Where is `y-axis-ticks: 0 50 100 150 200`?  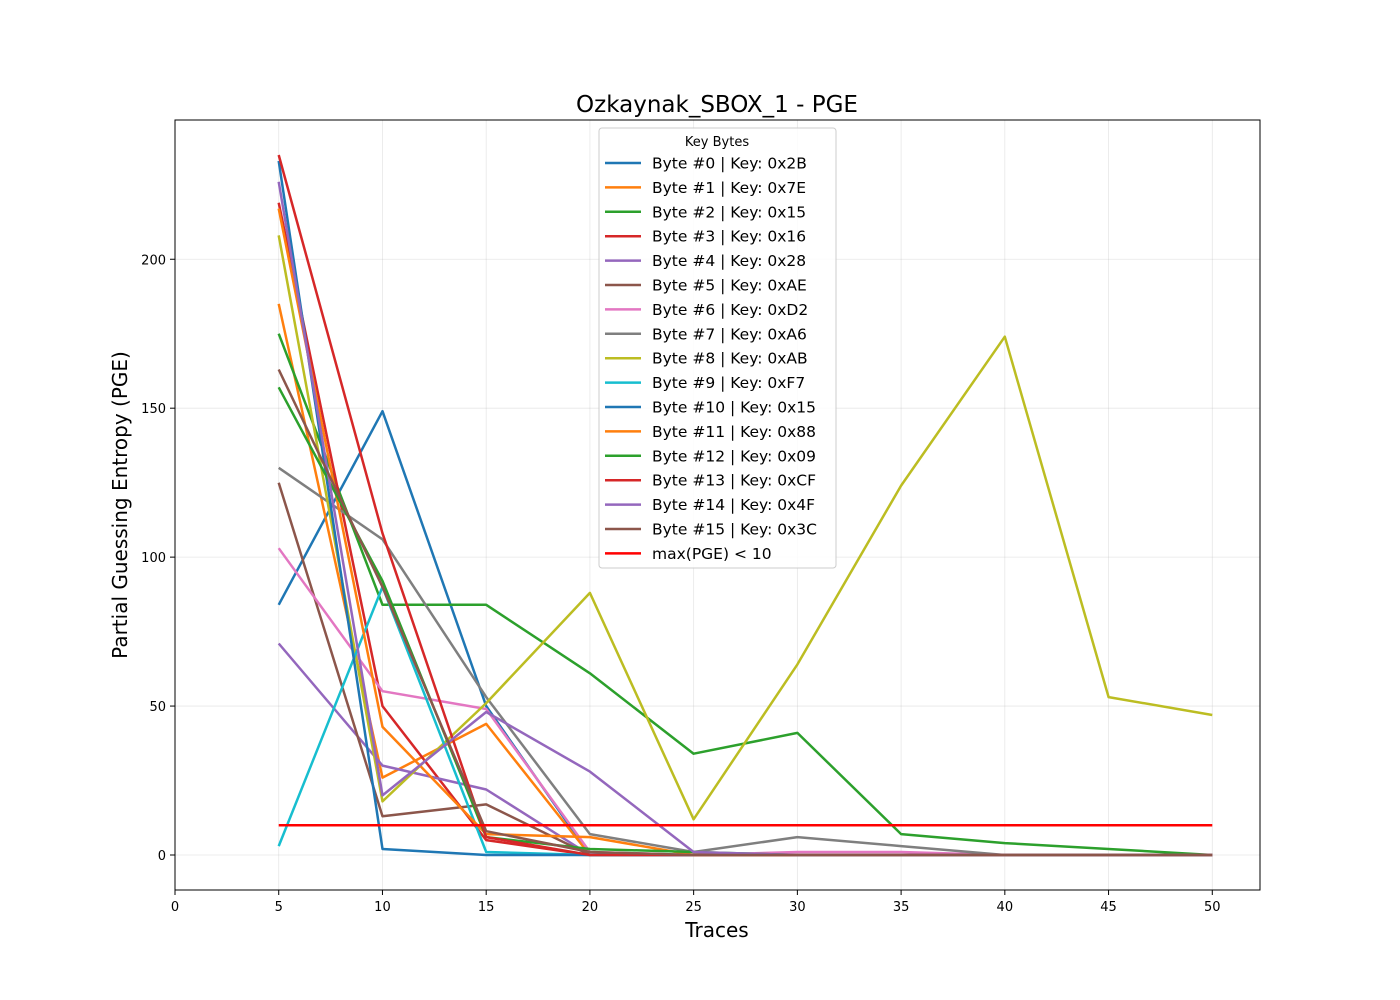 y-axis-ticks: 0 50 100 150 200 is located at coordinates (158, 558).